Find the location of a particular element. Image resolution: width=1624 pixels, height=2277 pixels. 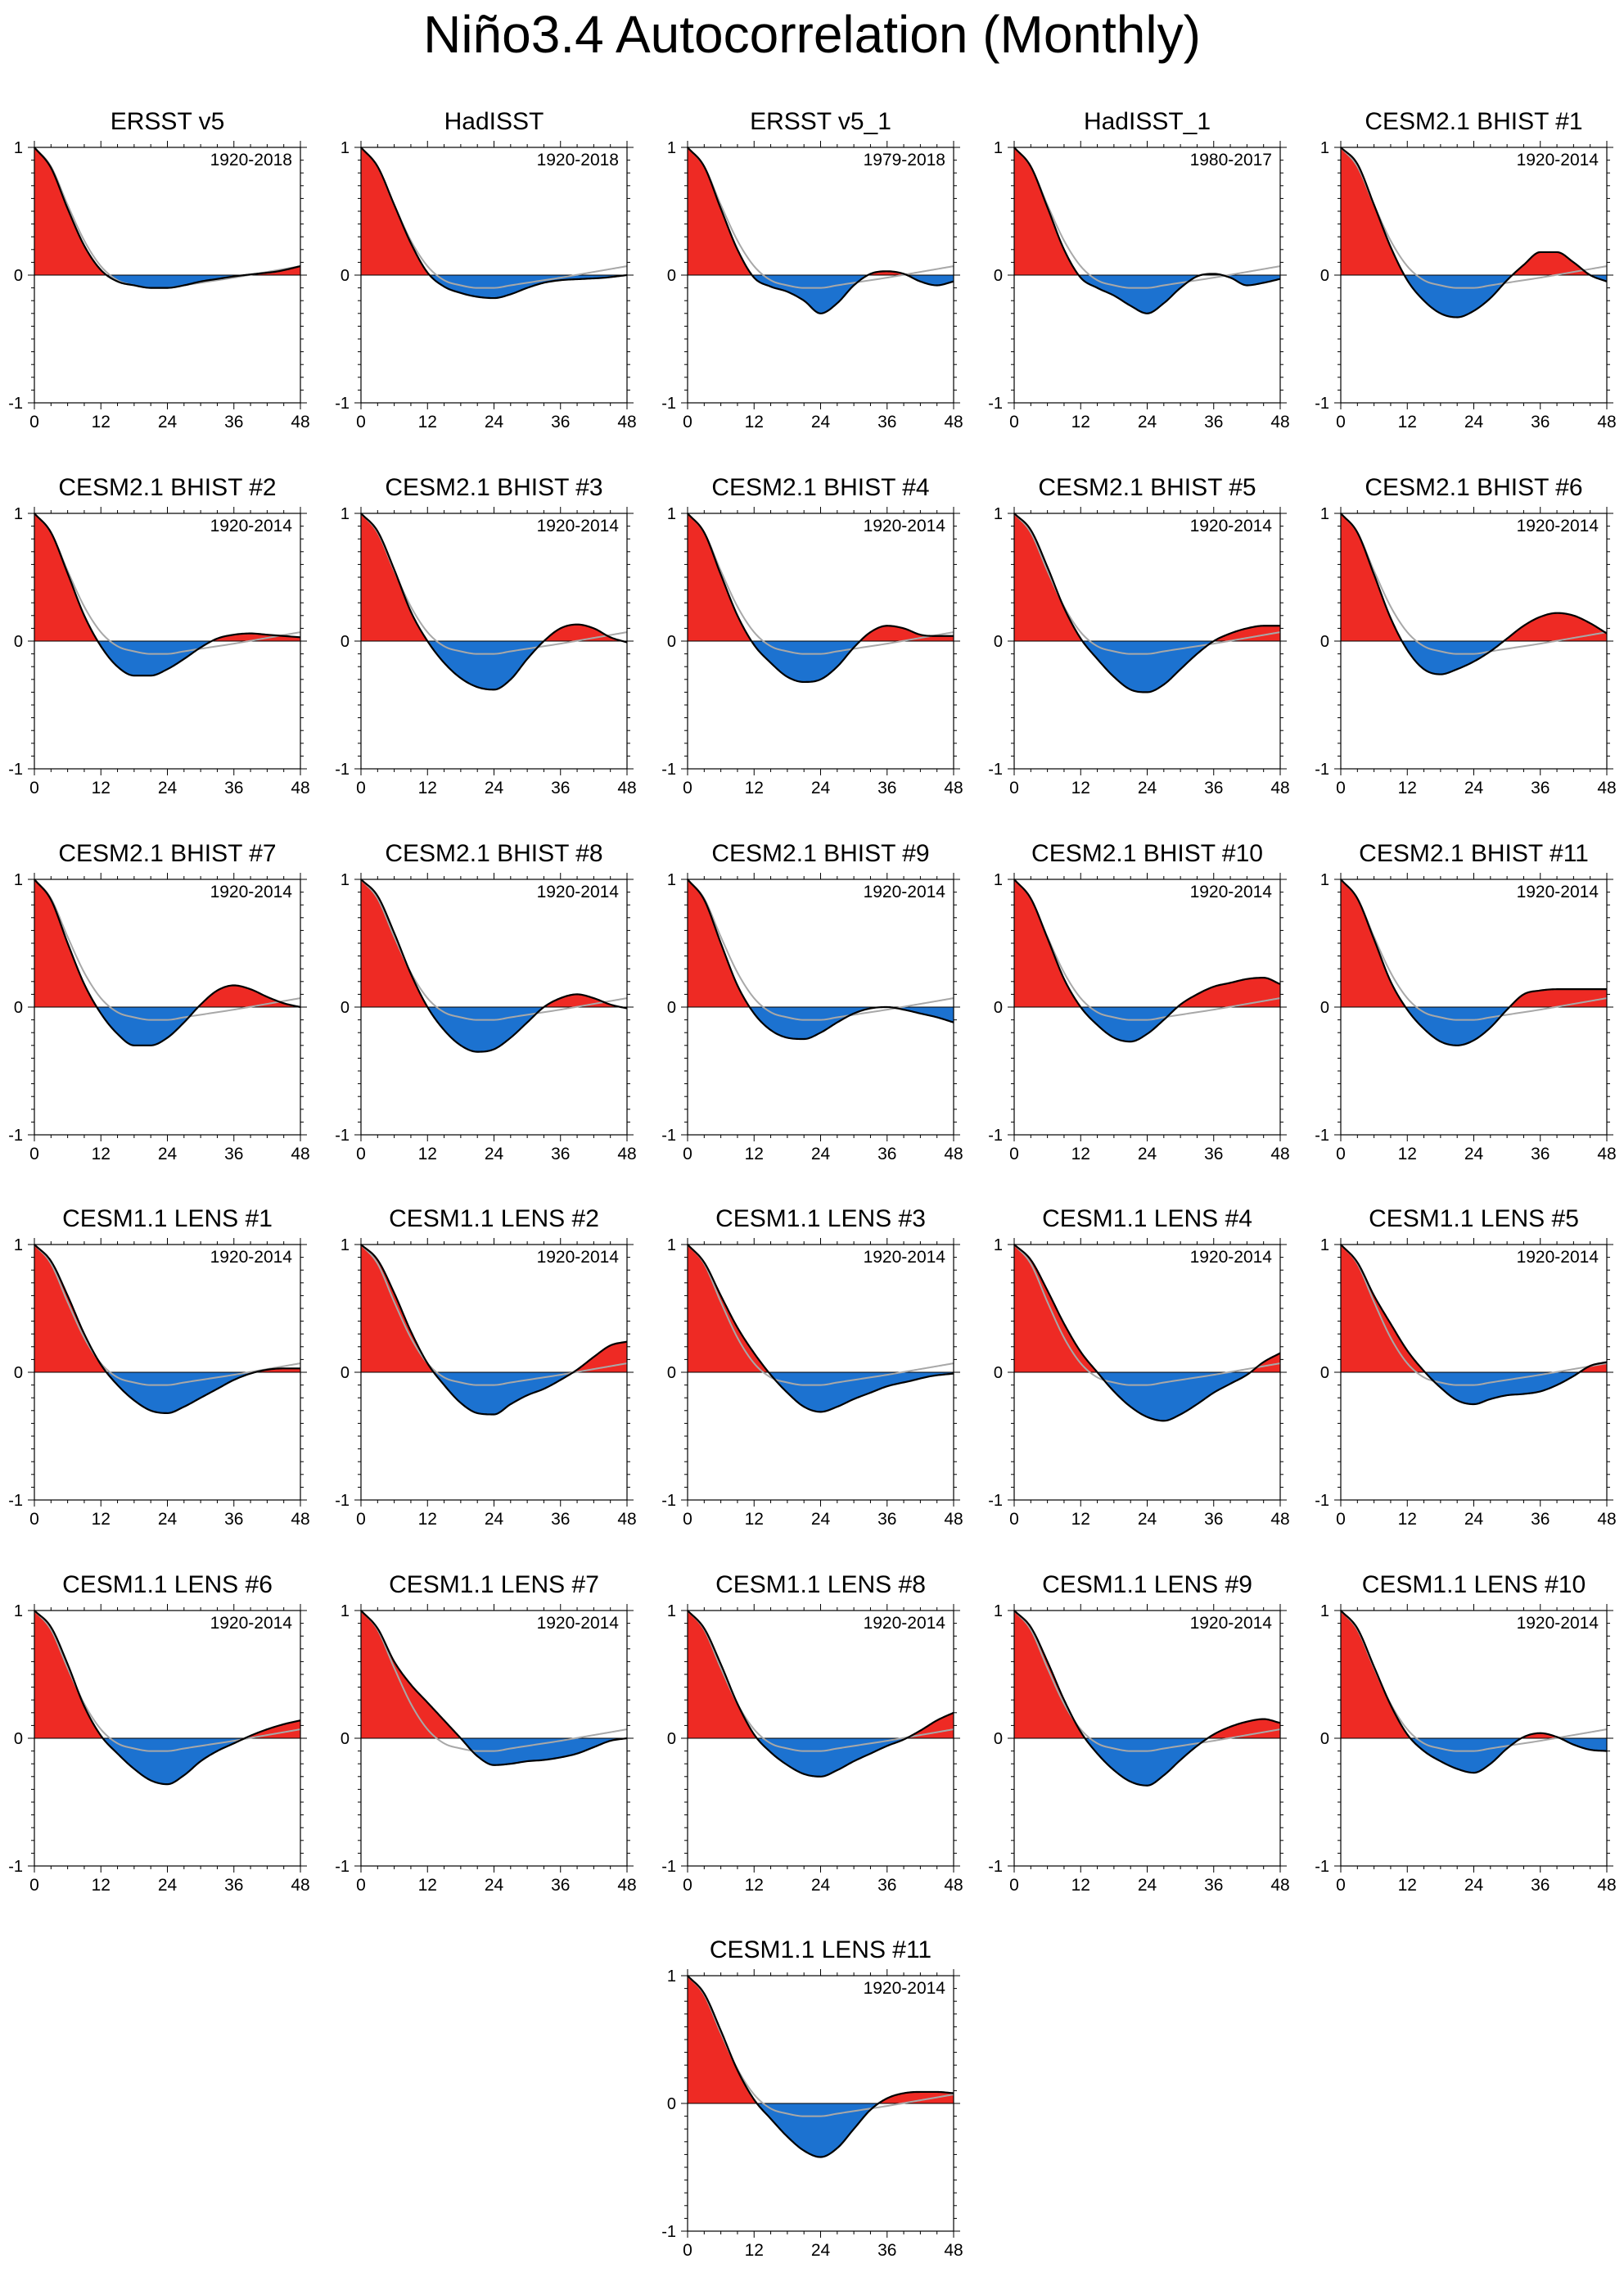

chart-panel: 0 12 24 36 48 -1 0 1 CESM2.1 BHIST #3 1920-2014 is located at coordinates (485, 635).